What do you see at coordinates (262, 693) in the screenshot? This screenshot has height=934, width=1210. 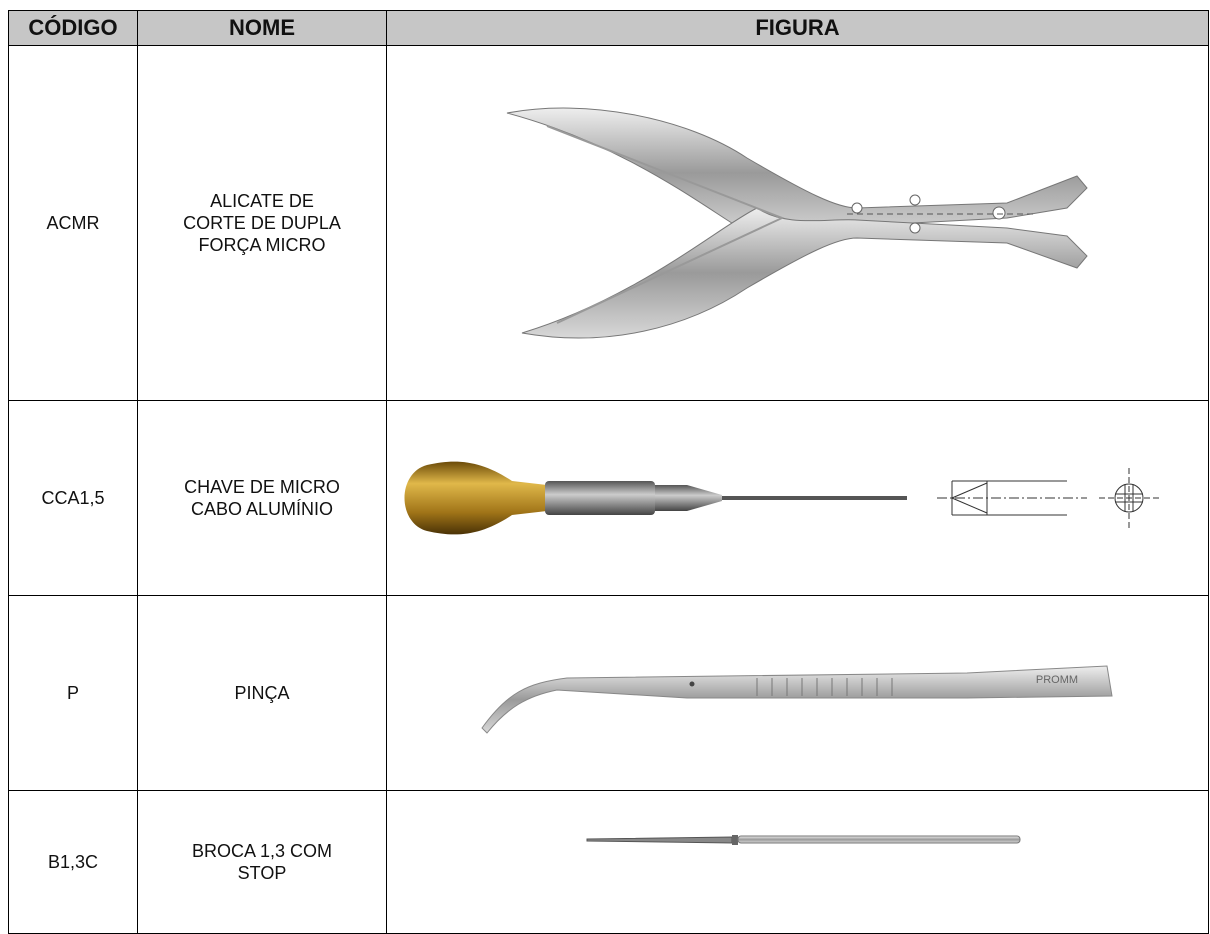 I see `name-cell: PINÇA` at bounding box center [262, 693].